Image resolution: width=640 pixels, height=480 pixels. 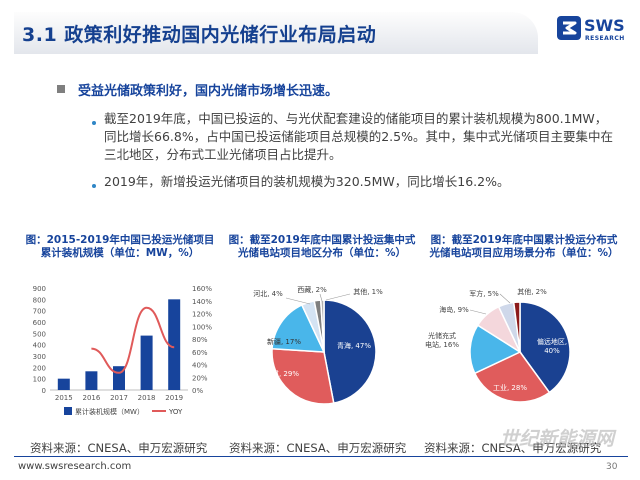 I want to click on y2-tick-label: 100%, so click(x=202, y=327).